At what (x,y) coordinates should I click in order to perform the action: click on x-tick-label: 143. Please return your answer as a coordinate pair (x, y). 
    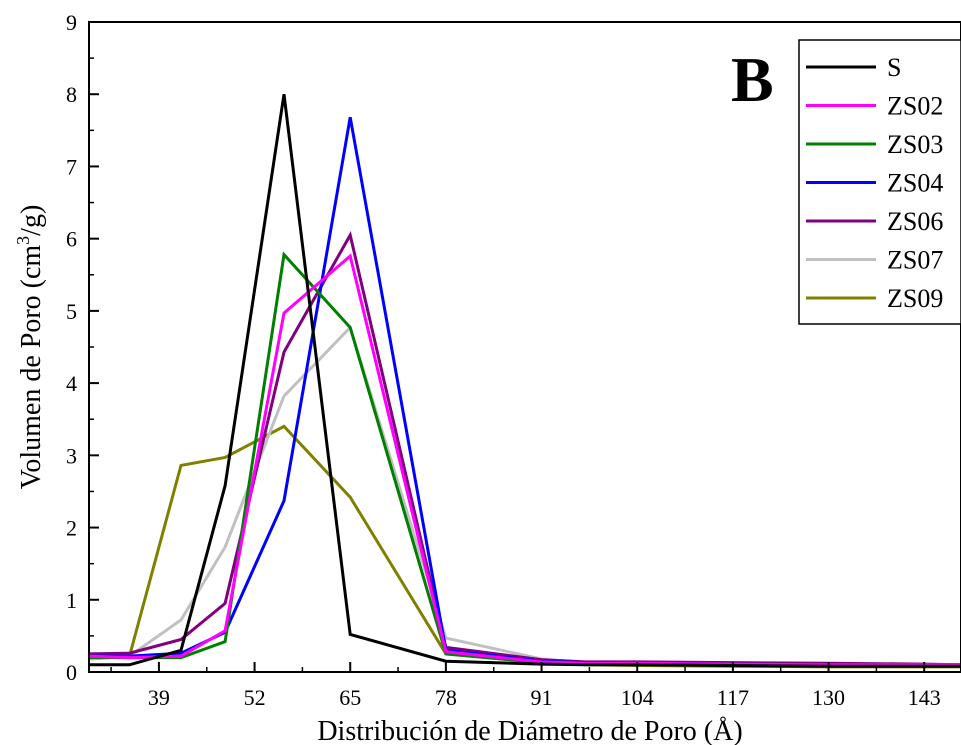
    Looking at the image, I should click on (924, 697).